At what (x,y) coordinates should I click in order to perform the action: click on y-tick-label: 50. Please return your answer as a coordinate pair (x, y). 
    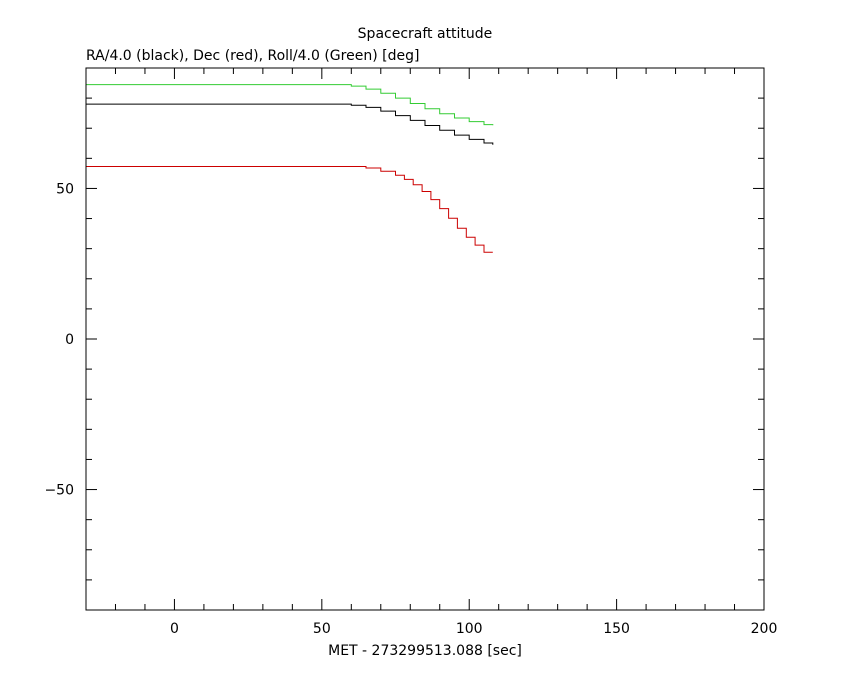
    Looking at the image, I should click on (65, 189).